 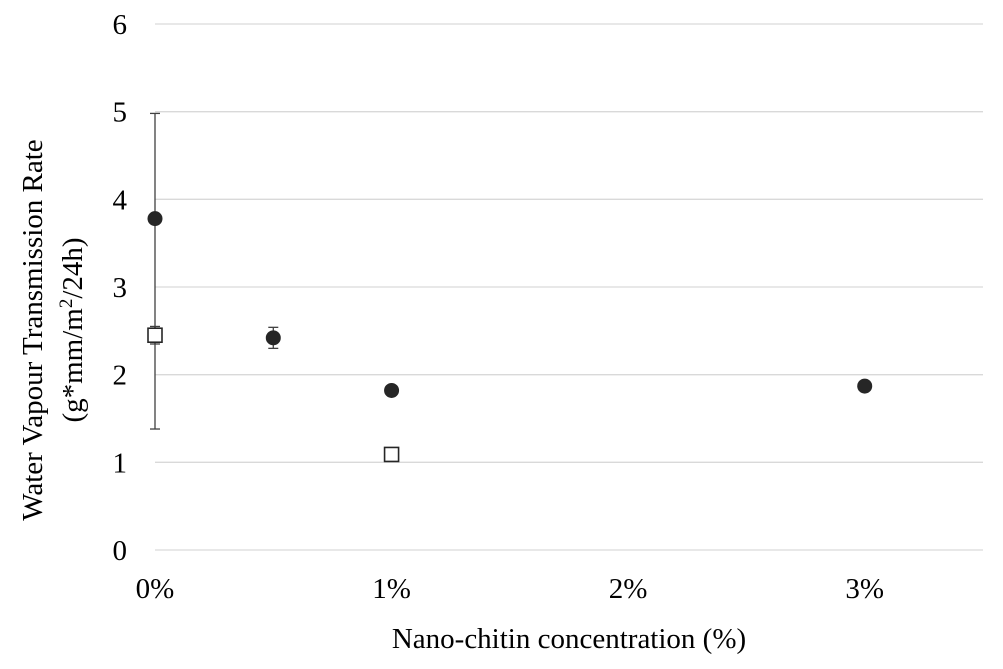 I want to click on y-tick-label: 2, so click(x=120, y=376).